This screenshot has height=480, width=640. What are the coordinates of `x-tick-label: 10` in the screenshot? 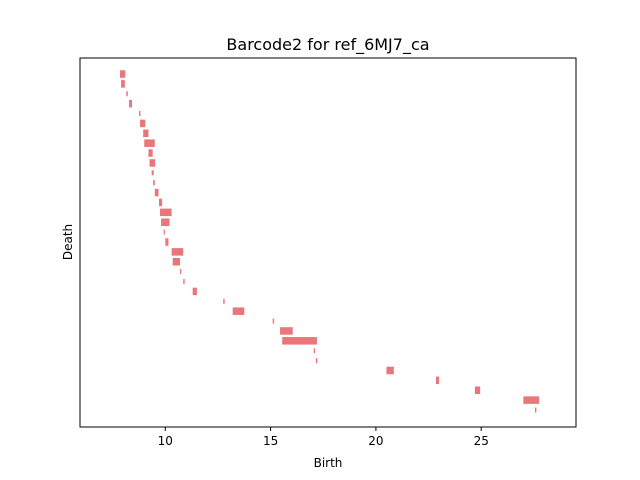 It's located at (165, 441).